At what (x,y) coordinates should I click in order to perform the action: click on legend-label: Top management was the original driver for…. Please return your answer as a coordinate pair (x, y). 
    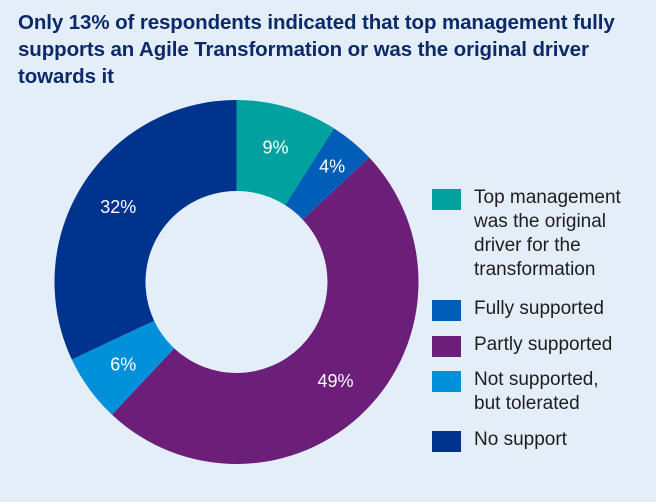
    Looking at the image, I should click on (565, 234).